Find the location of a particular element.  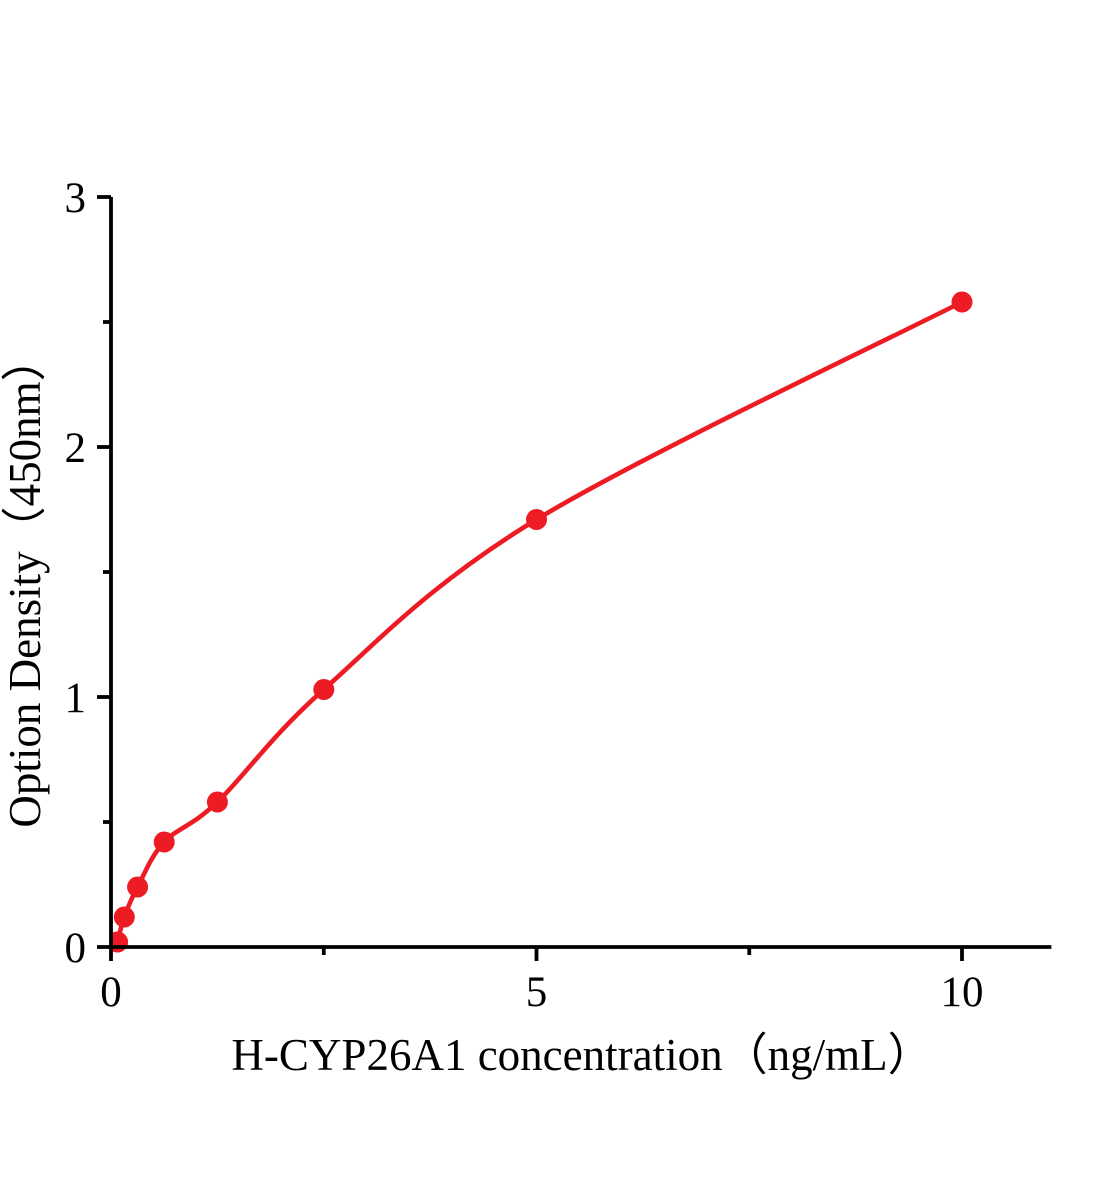

x-tick-label: 5 is located at coordinates (537, 992).